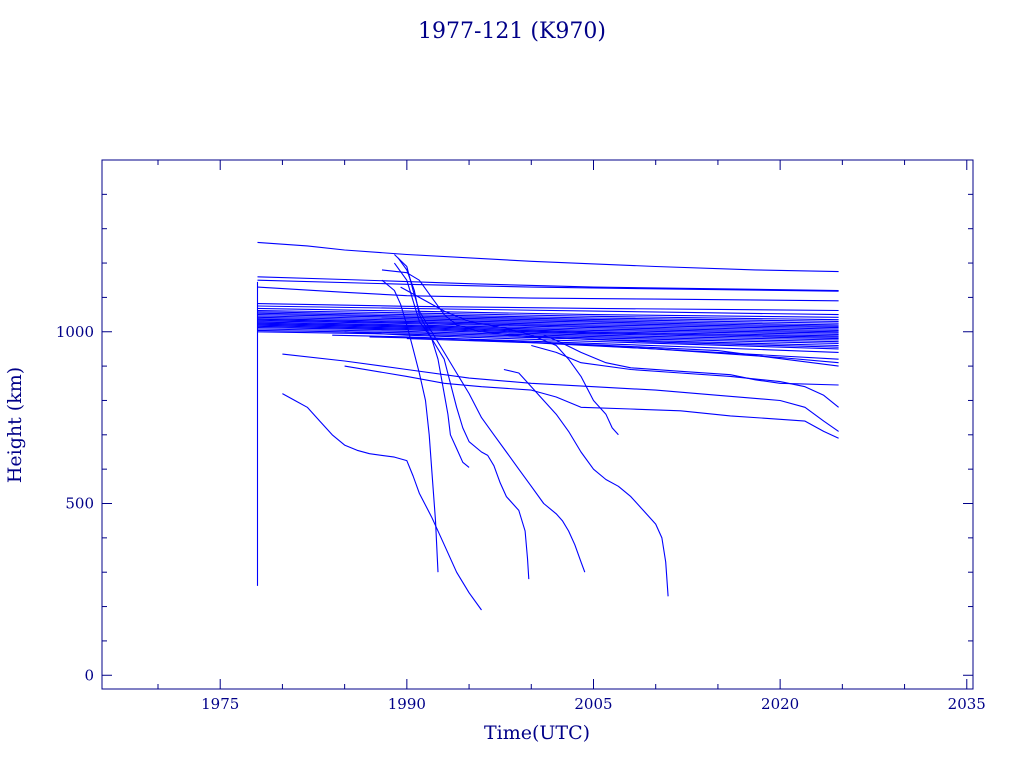 The width and height of the screenshot is (1024, 768). I want to click on chart-title: 1977-121 (K970), so click(512, 31).